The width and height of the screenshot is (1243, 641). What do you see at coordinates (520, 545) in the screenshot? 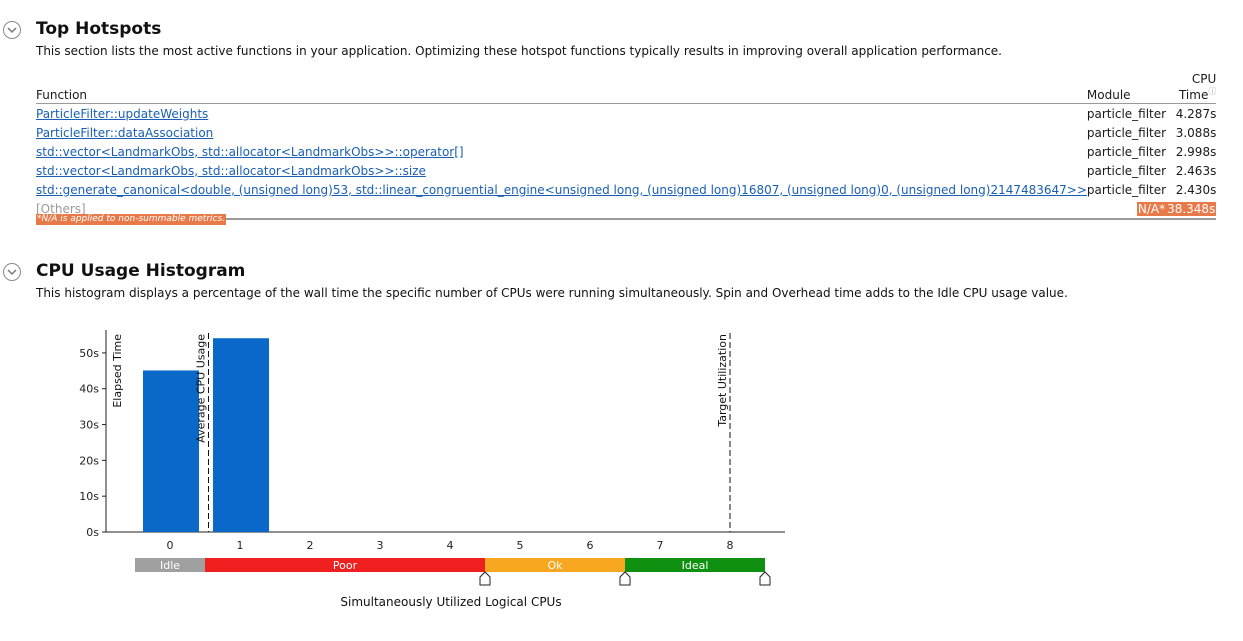
I see `x-tick-label: 5` at bounding box center [520, 545].